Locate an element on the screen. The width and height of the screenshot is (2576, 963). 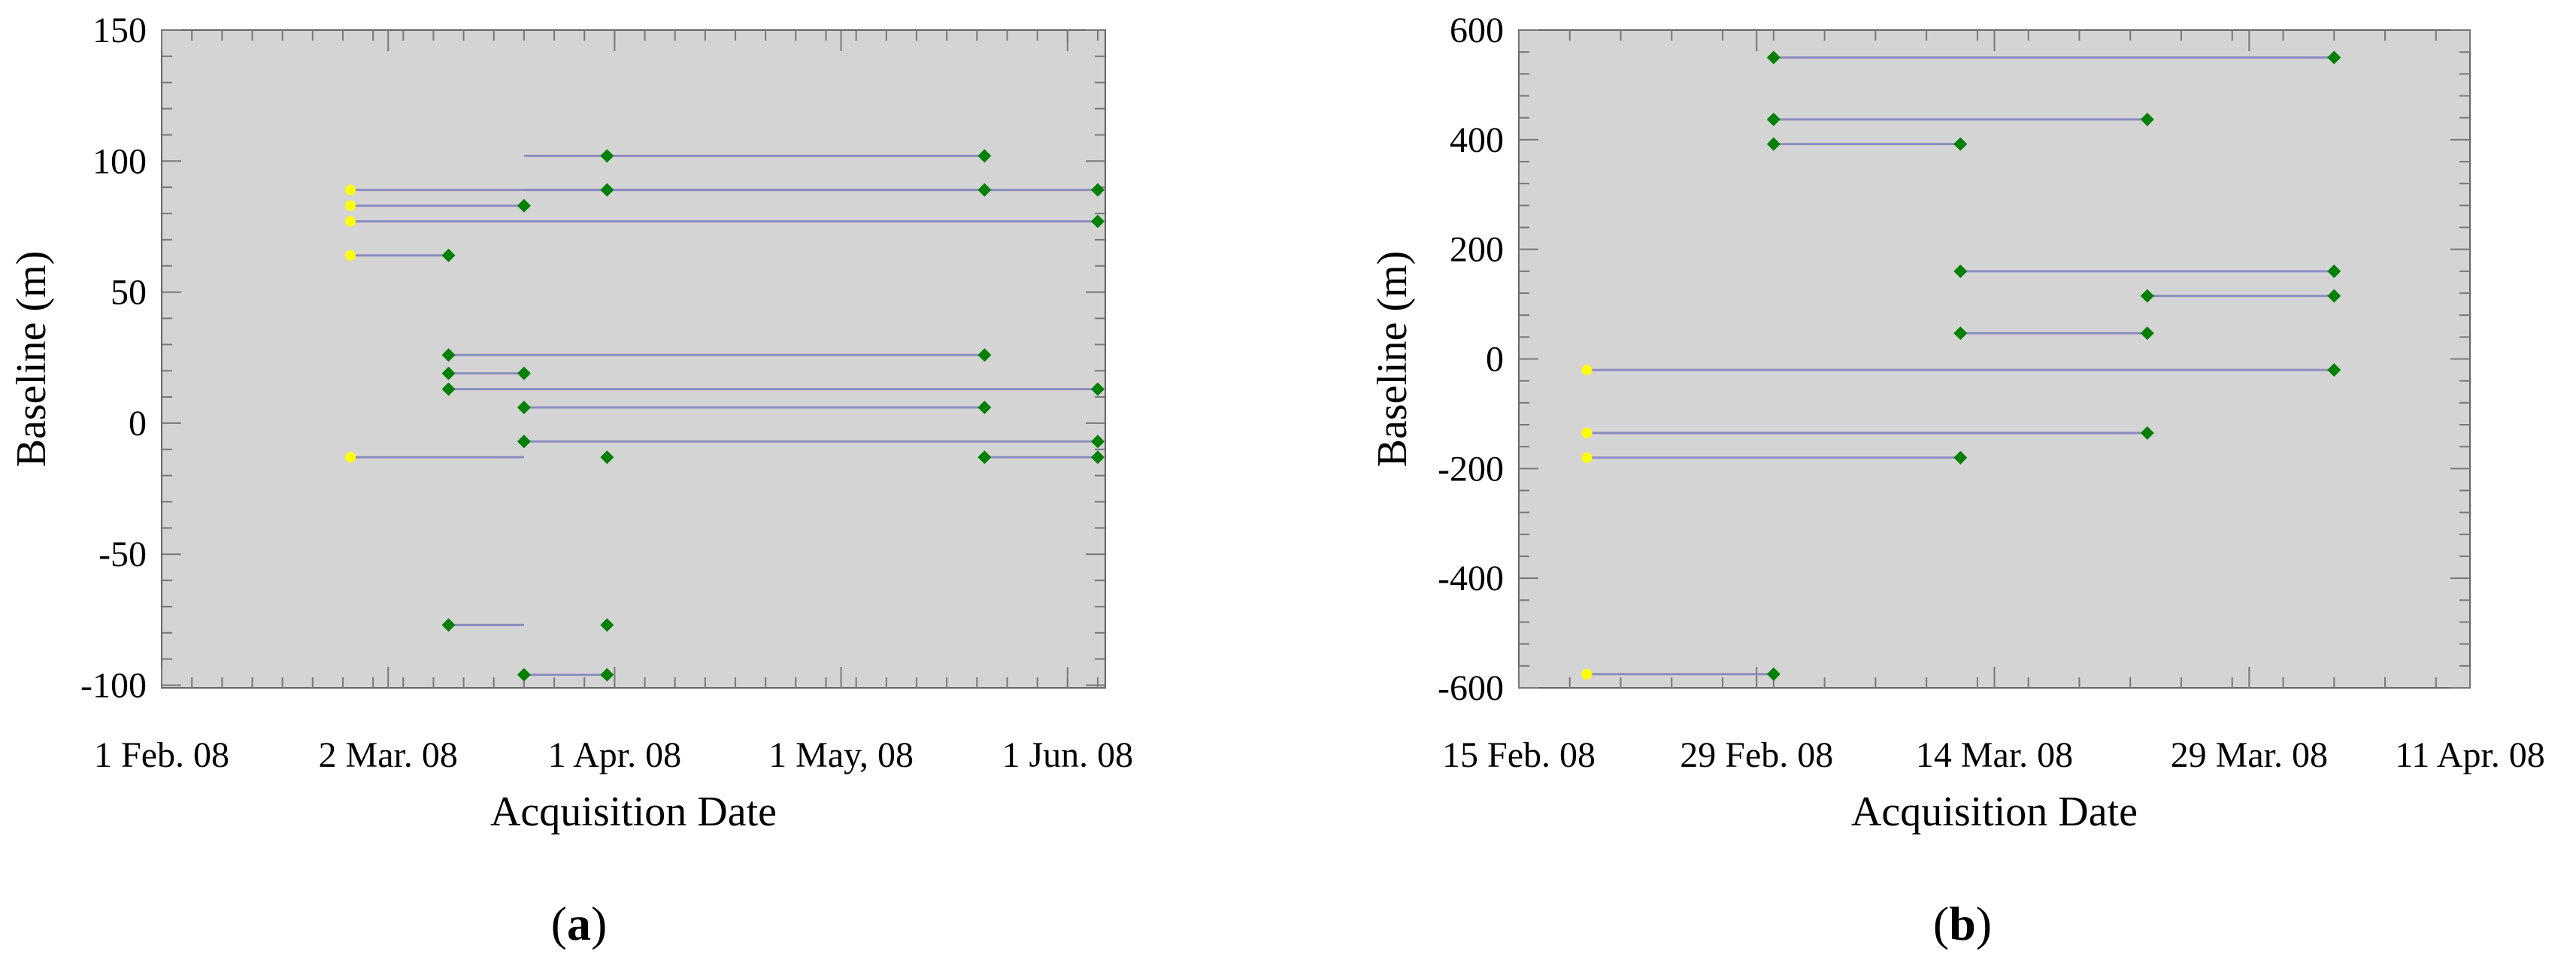
y-tick-label: -50 is located at coordinates (122, 554).